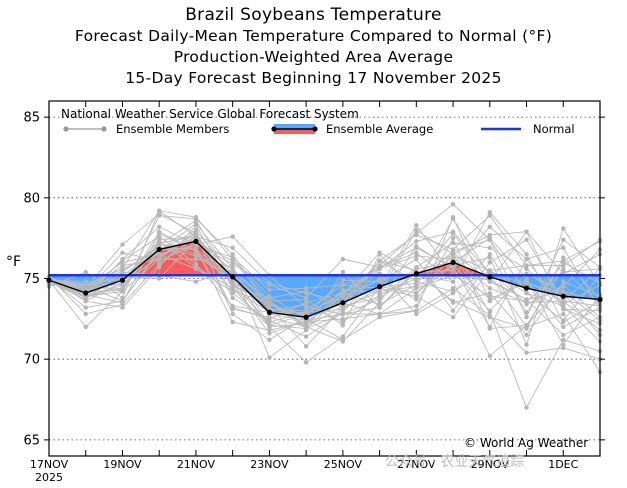  I want to click on x-tick-label: 27NOV, so click(416, 464).